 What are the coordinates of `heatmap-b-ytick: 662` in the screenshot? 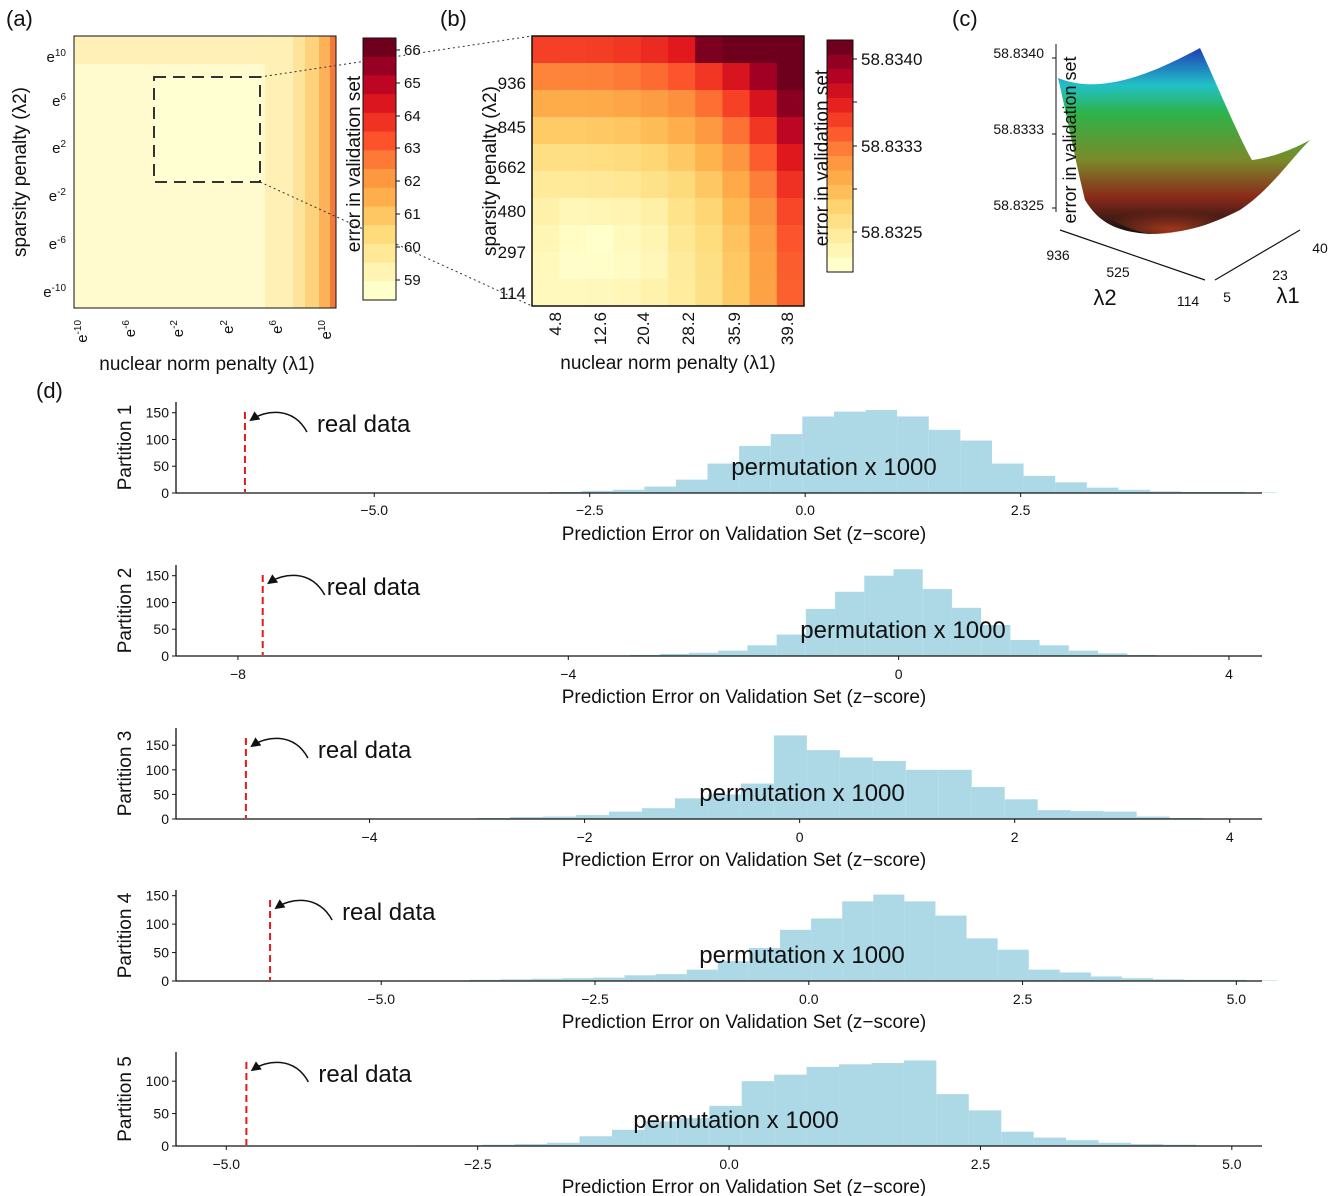 It's located at (512, 167).